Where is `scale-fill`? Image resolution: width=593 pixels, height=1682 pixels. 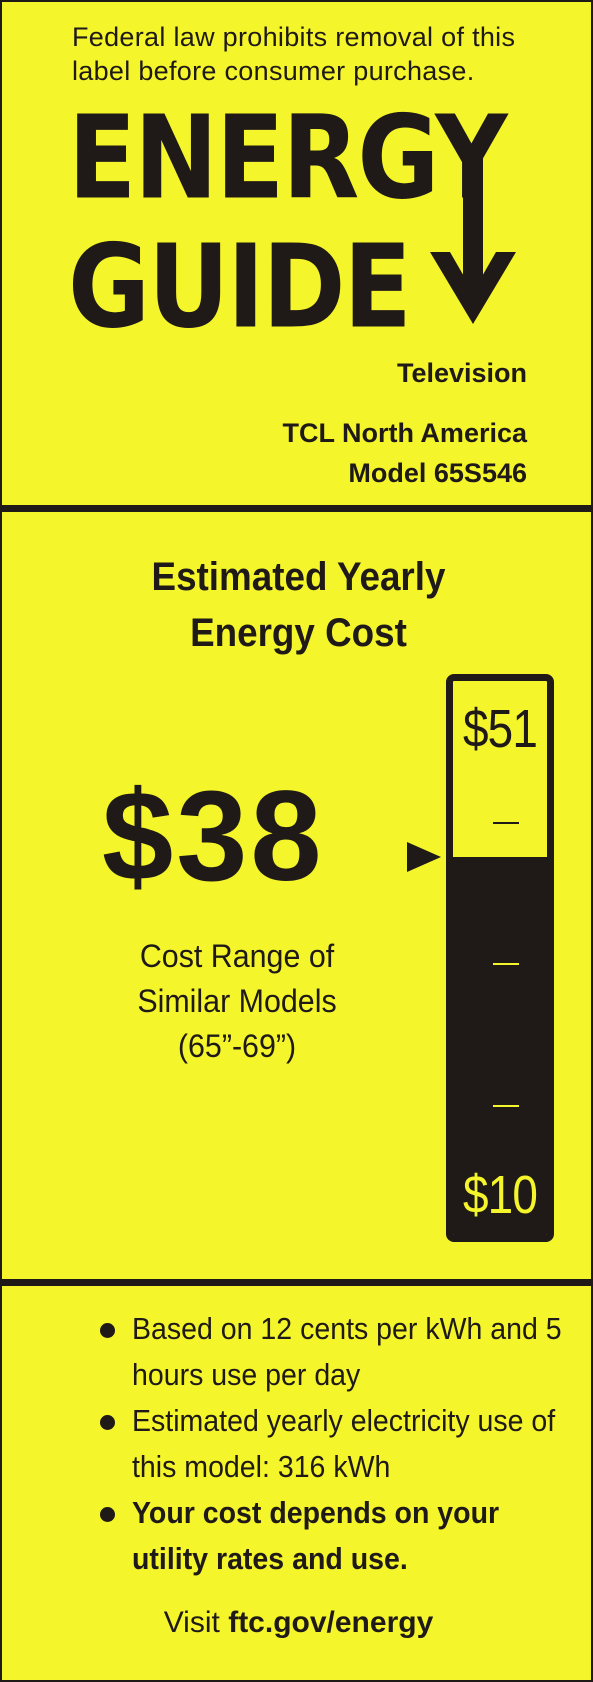
scale-fill is located at coordinates (500, 1046).